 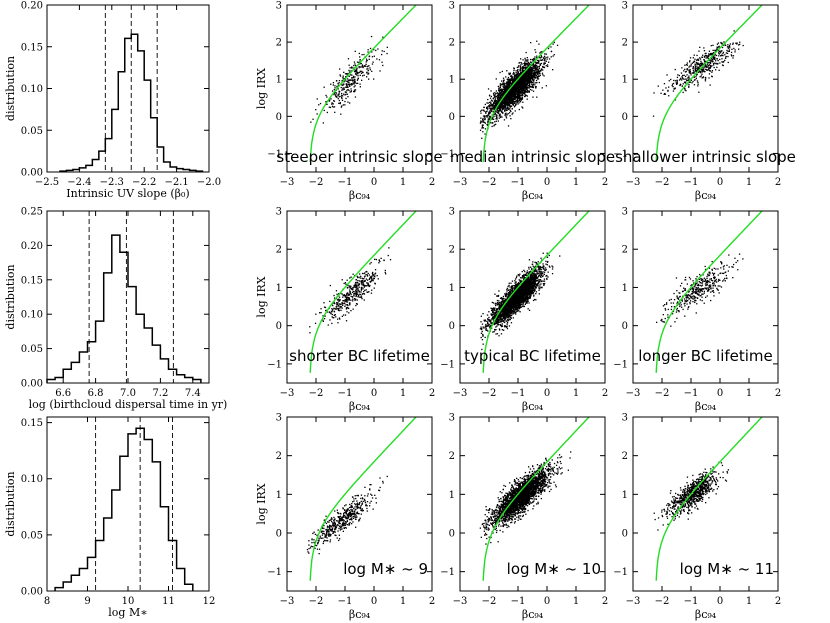 What do you see at coordinates (374, 393) in the screenshot?
I see `x-tick-label: 0` at bounding box center [374, 393].